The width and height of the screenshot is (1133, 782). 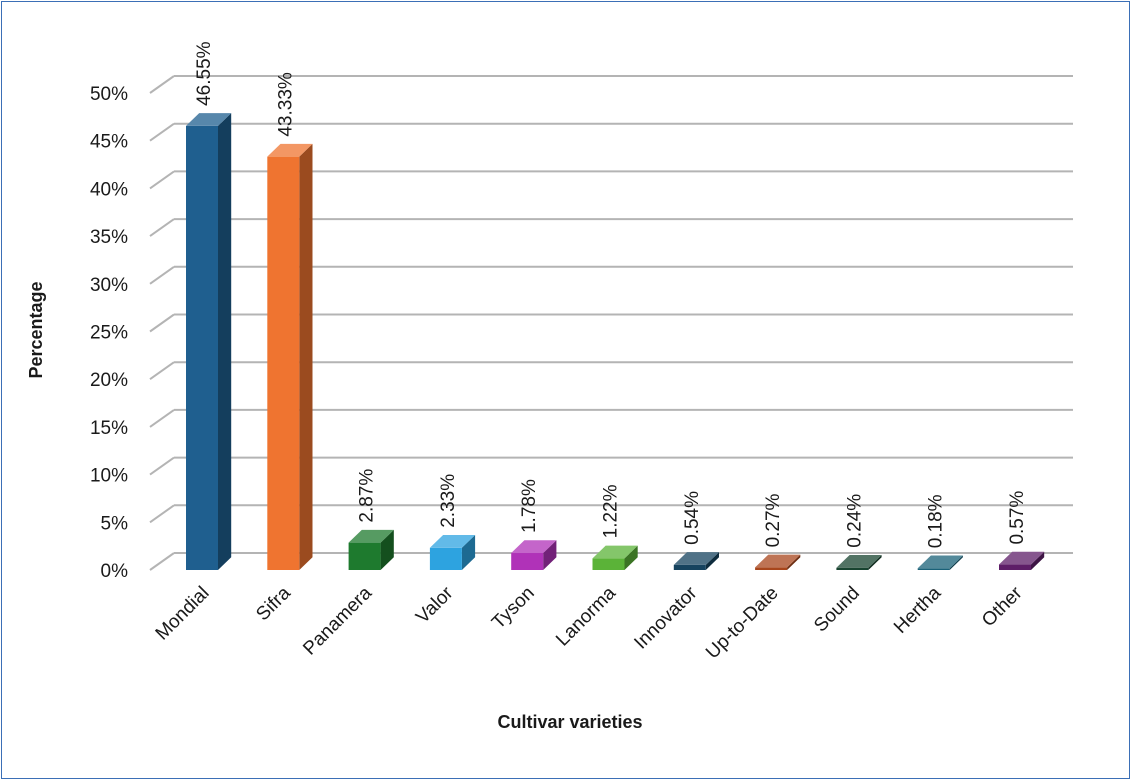 I want to click on x-axis-title: Cultivar varieties, so click(x=569, y=722).